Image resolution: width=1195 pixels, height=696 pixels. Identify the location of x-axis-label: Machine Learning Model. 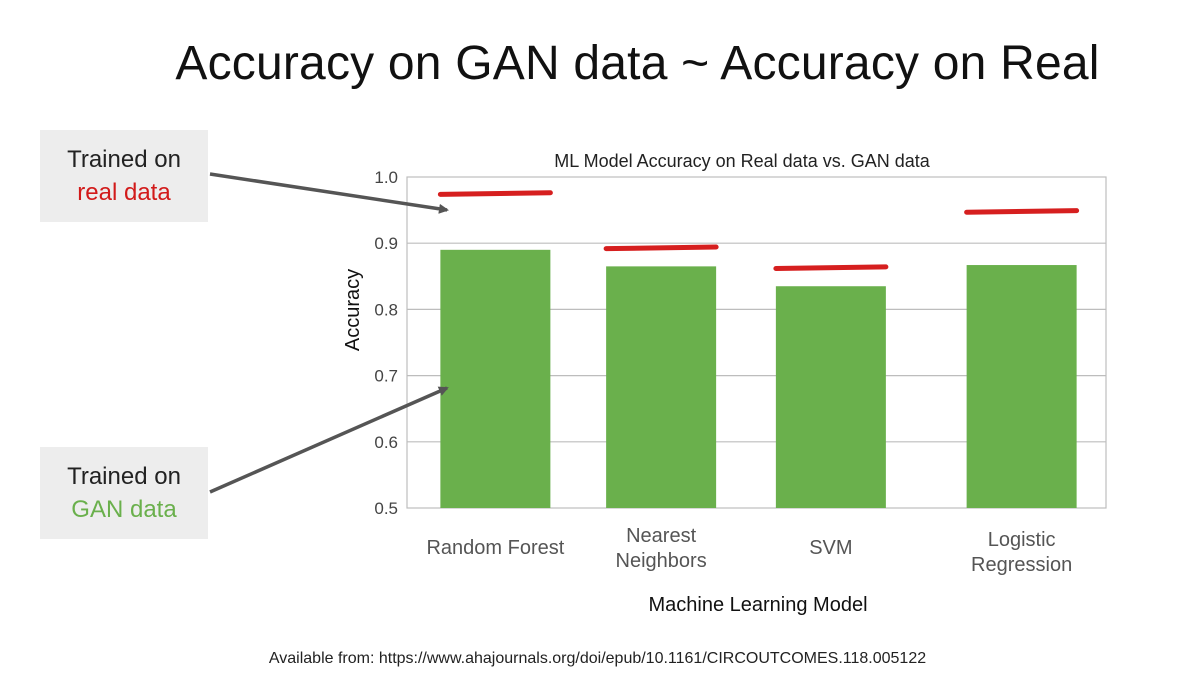
(757, 605).